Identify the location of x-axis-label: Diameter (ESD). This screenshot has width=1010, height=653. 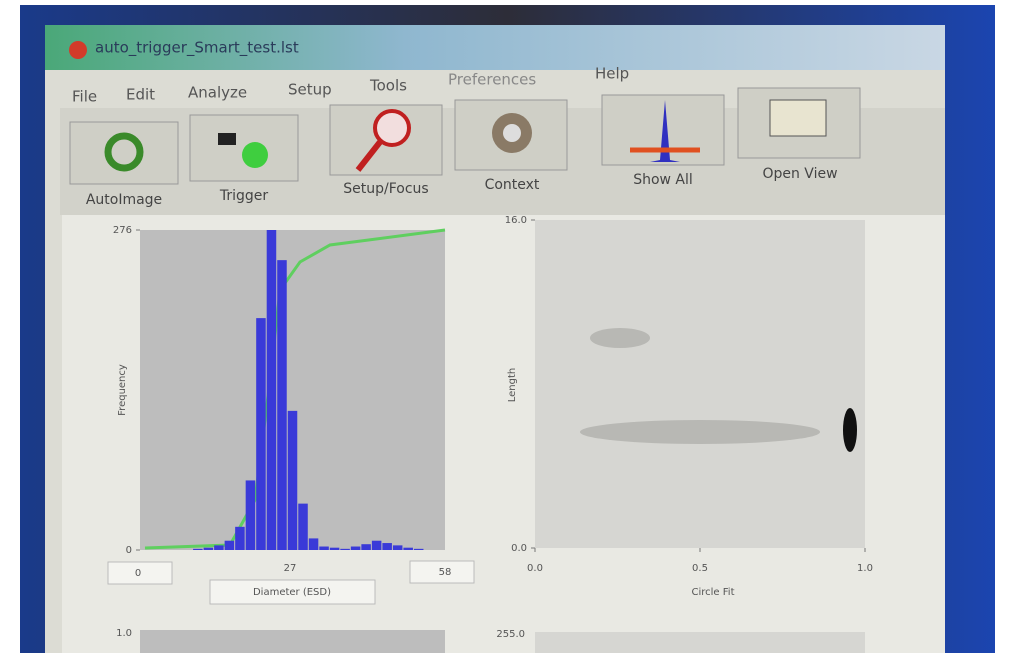
(292, 592).